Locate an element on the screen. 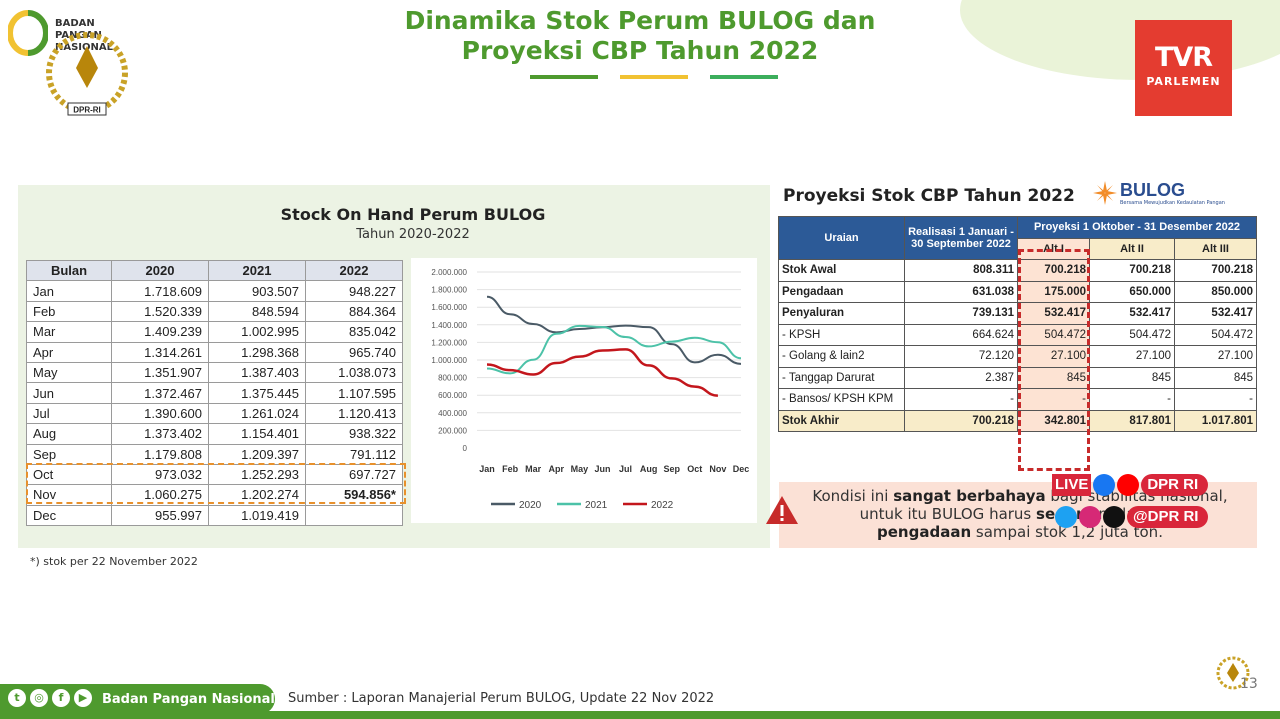 The image size is (1280, 719). warning-icon is located at coordinates (782, 510).